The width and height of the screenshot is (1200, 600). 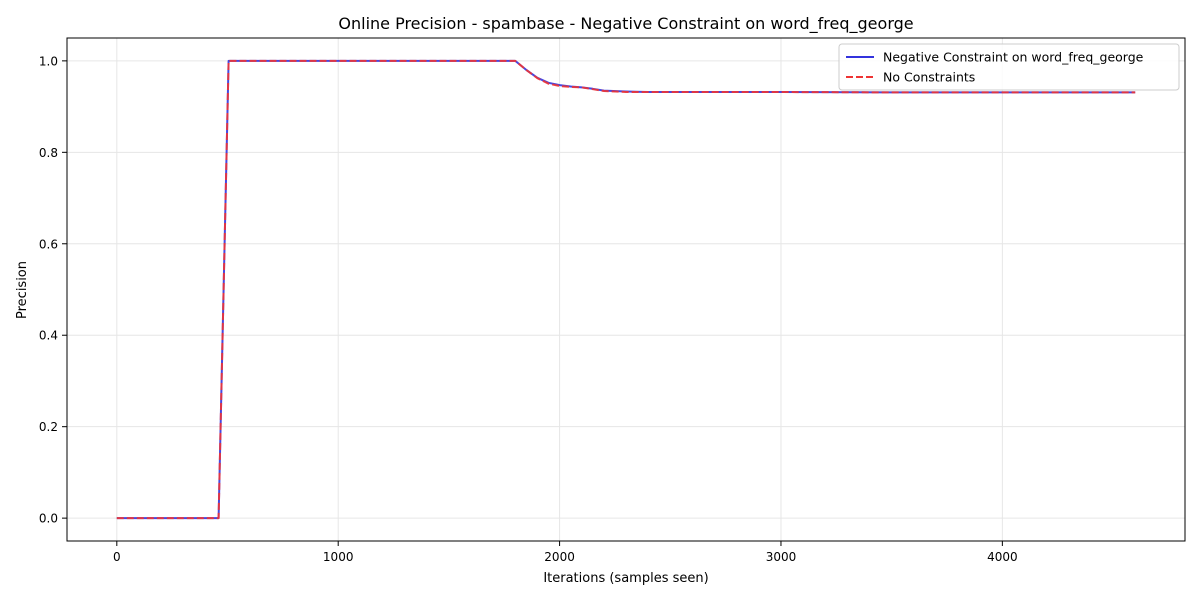 I want to click on x-tick-label: 4000, so click(x=1002, y=557).